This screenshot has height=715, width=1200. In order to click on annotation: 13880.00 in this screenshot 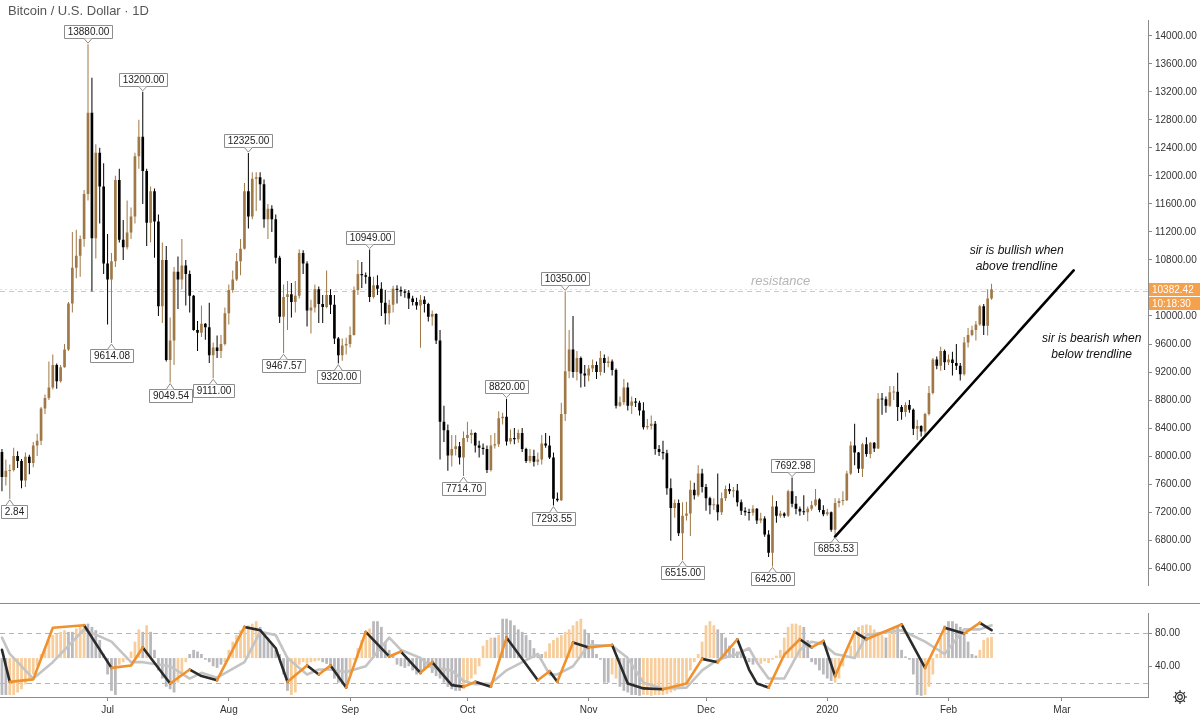, I will do `click(88, 32)`.